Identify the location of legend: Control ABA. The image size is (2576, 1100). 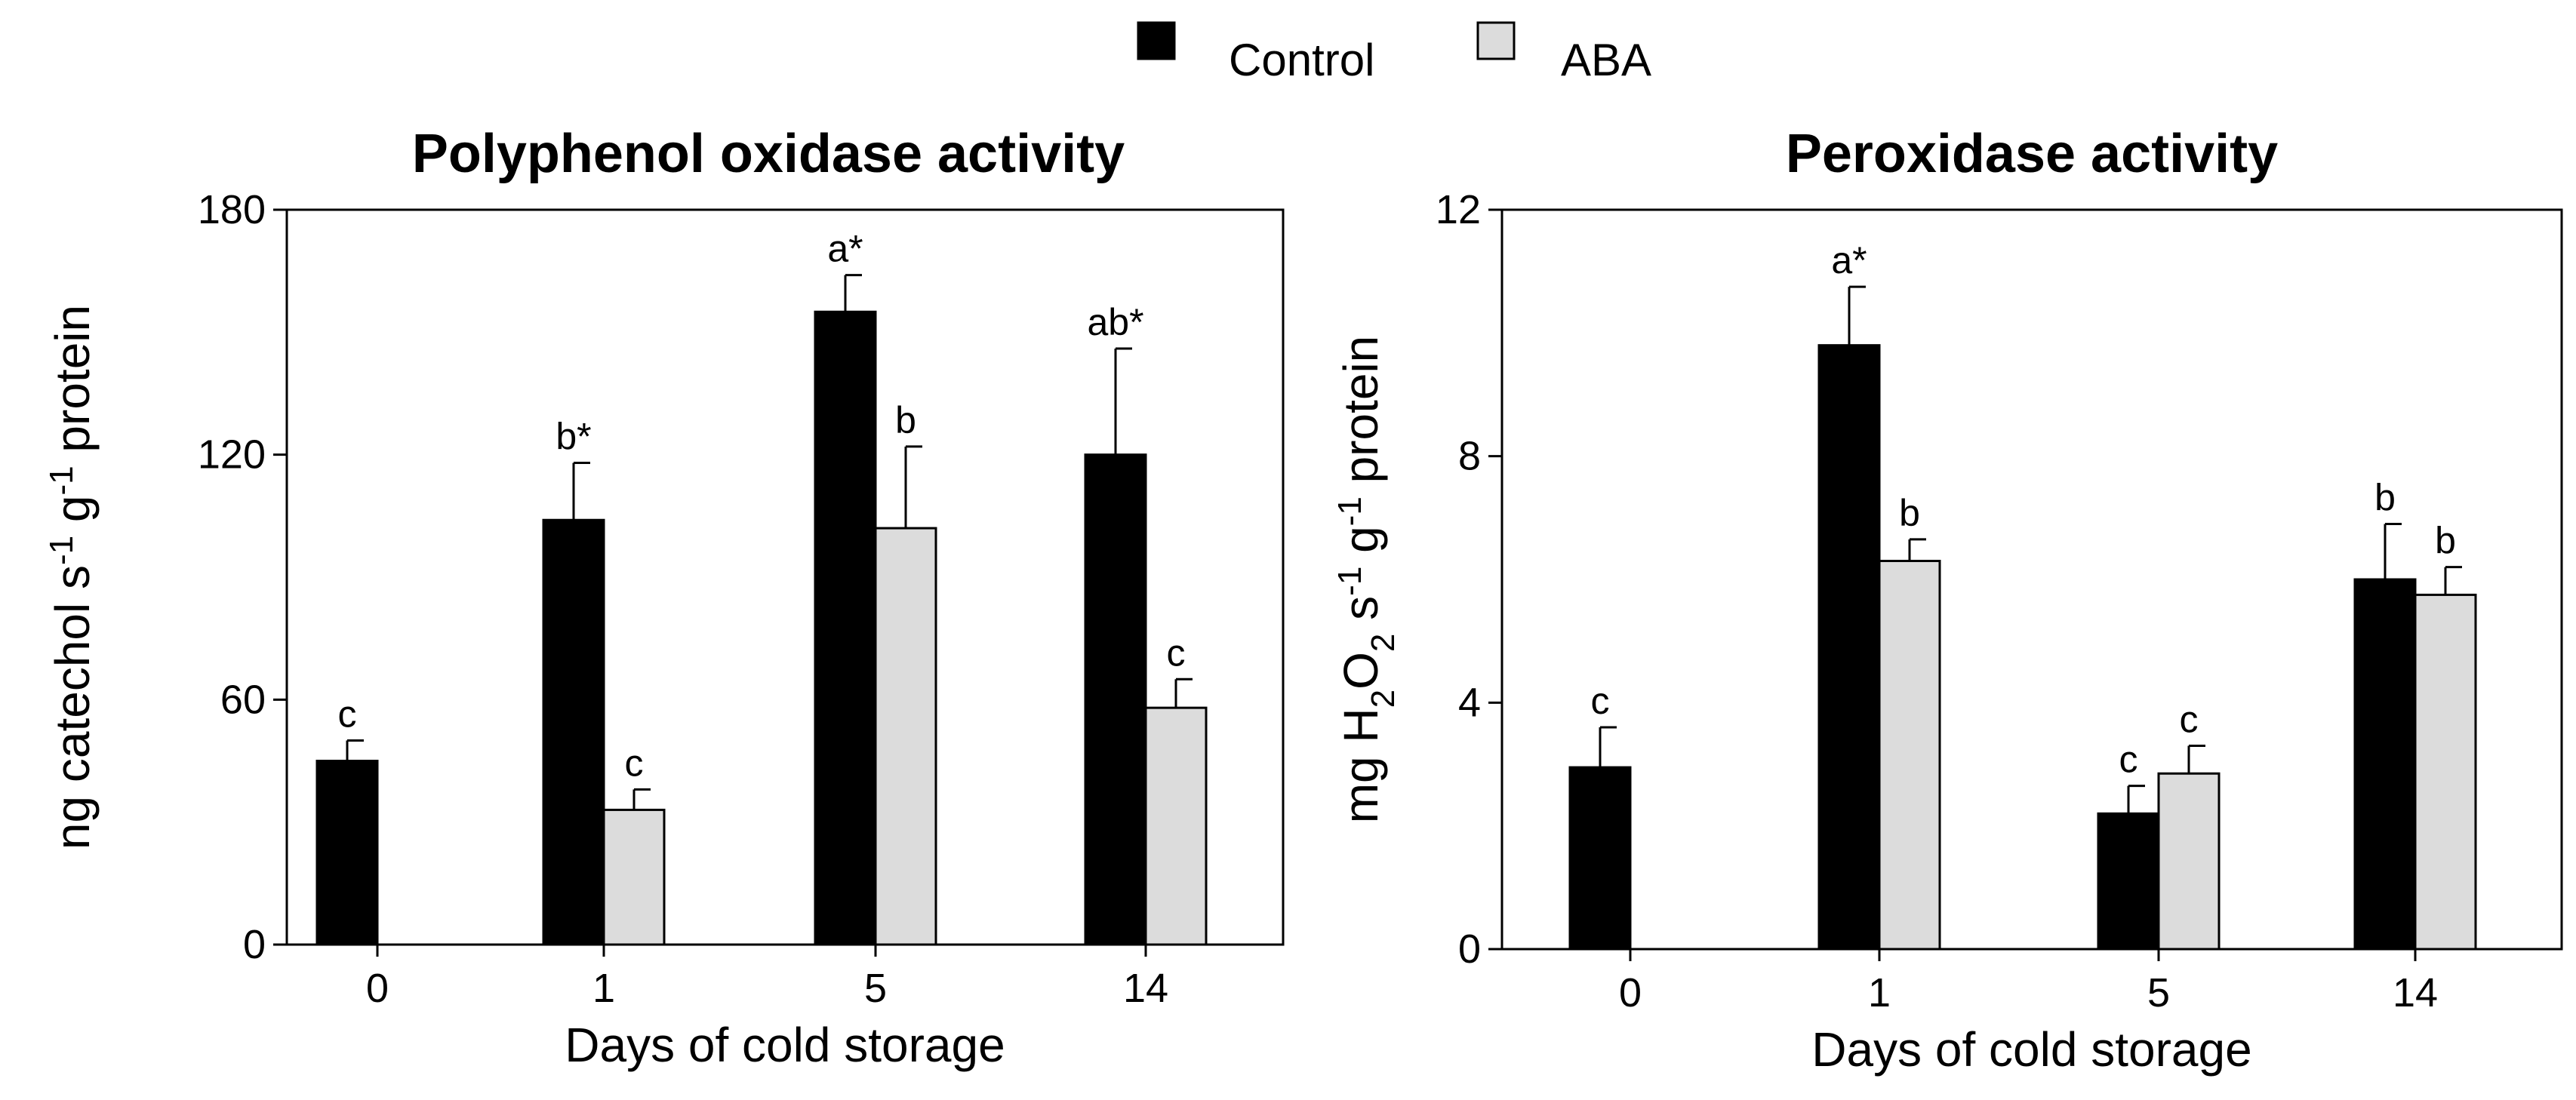
(1394, 53).